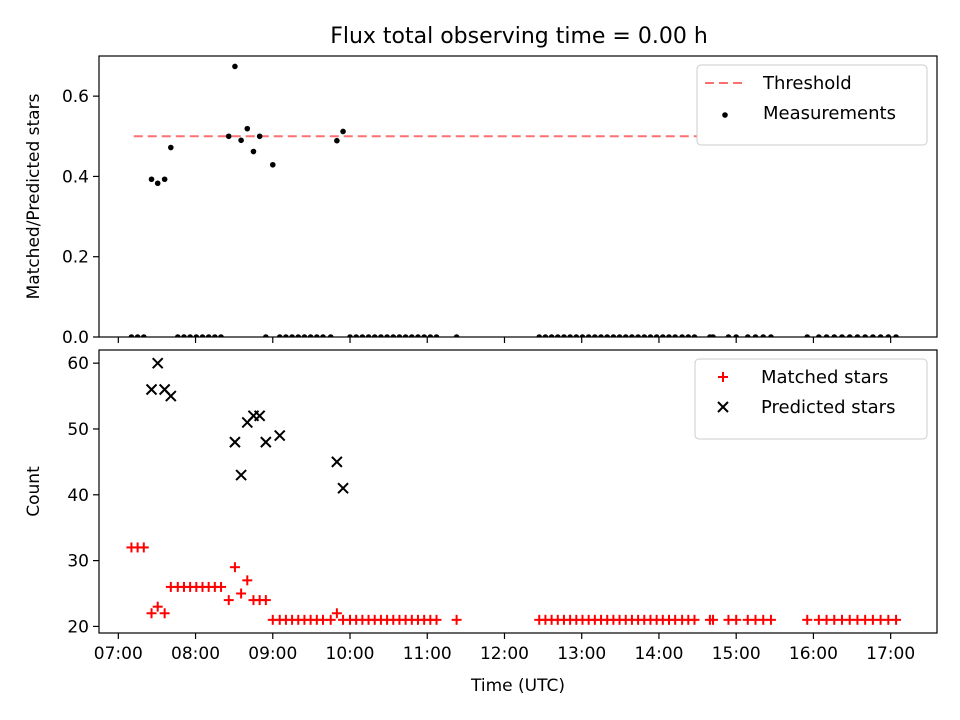 The width and height of the screenshot is (960, 720). Describe the element at coordinates (75, 258) in the screenshot. I see `y-tick-label: 0.2` at that location.